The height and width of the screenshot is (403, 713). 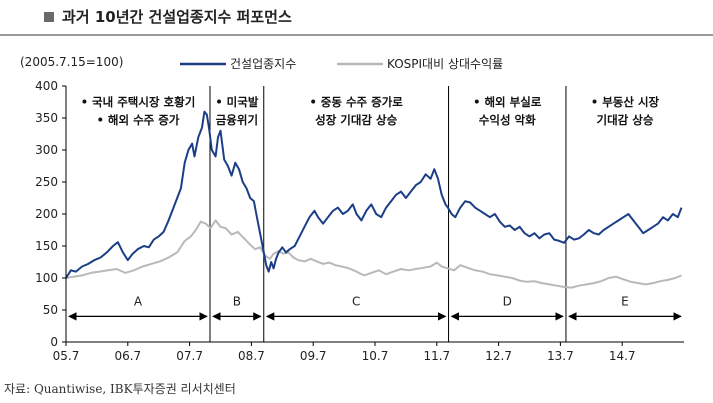 What do you see at coordinates (436, 356) in the screenshot?
I see `x-tick-label: 11.7` at bounding box center [436, 356].